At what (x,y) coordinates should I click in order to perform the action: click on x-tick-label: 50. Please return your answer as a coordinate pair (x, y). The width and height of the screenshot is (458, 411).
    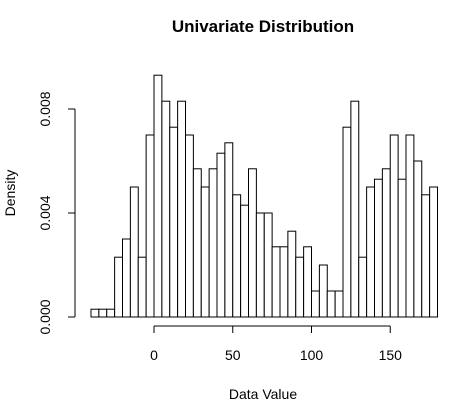
    Looking at the image, I should click on (233, 355).